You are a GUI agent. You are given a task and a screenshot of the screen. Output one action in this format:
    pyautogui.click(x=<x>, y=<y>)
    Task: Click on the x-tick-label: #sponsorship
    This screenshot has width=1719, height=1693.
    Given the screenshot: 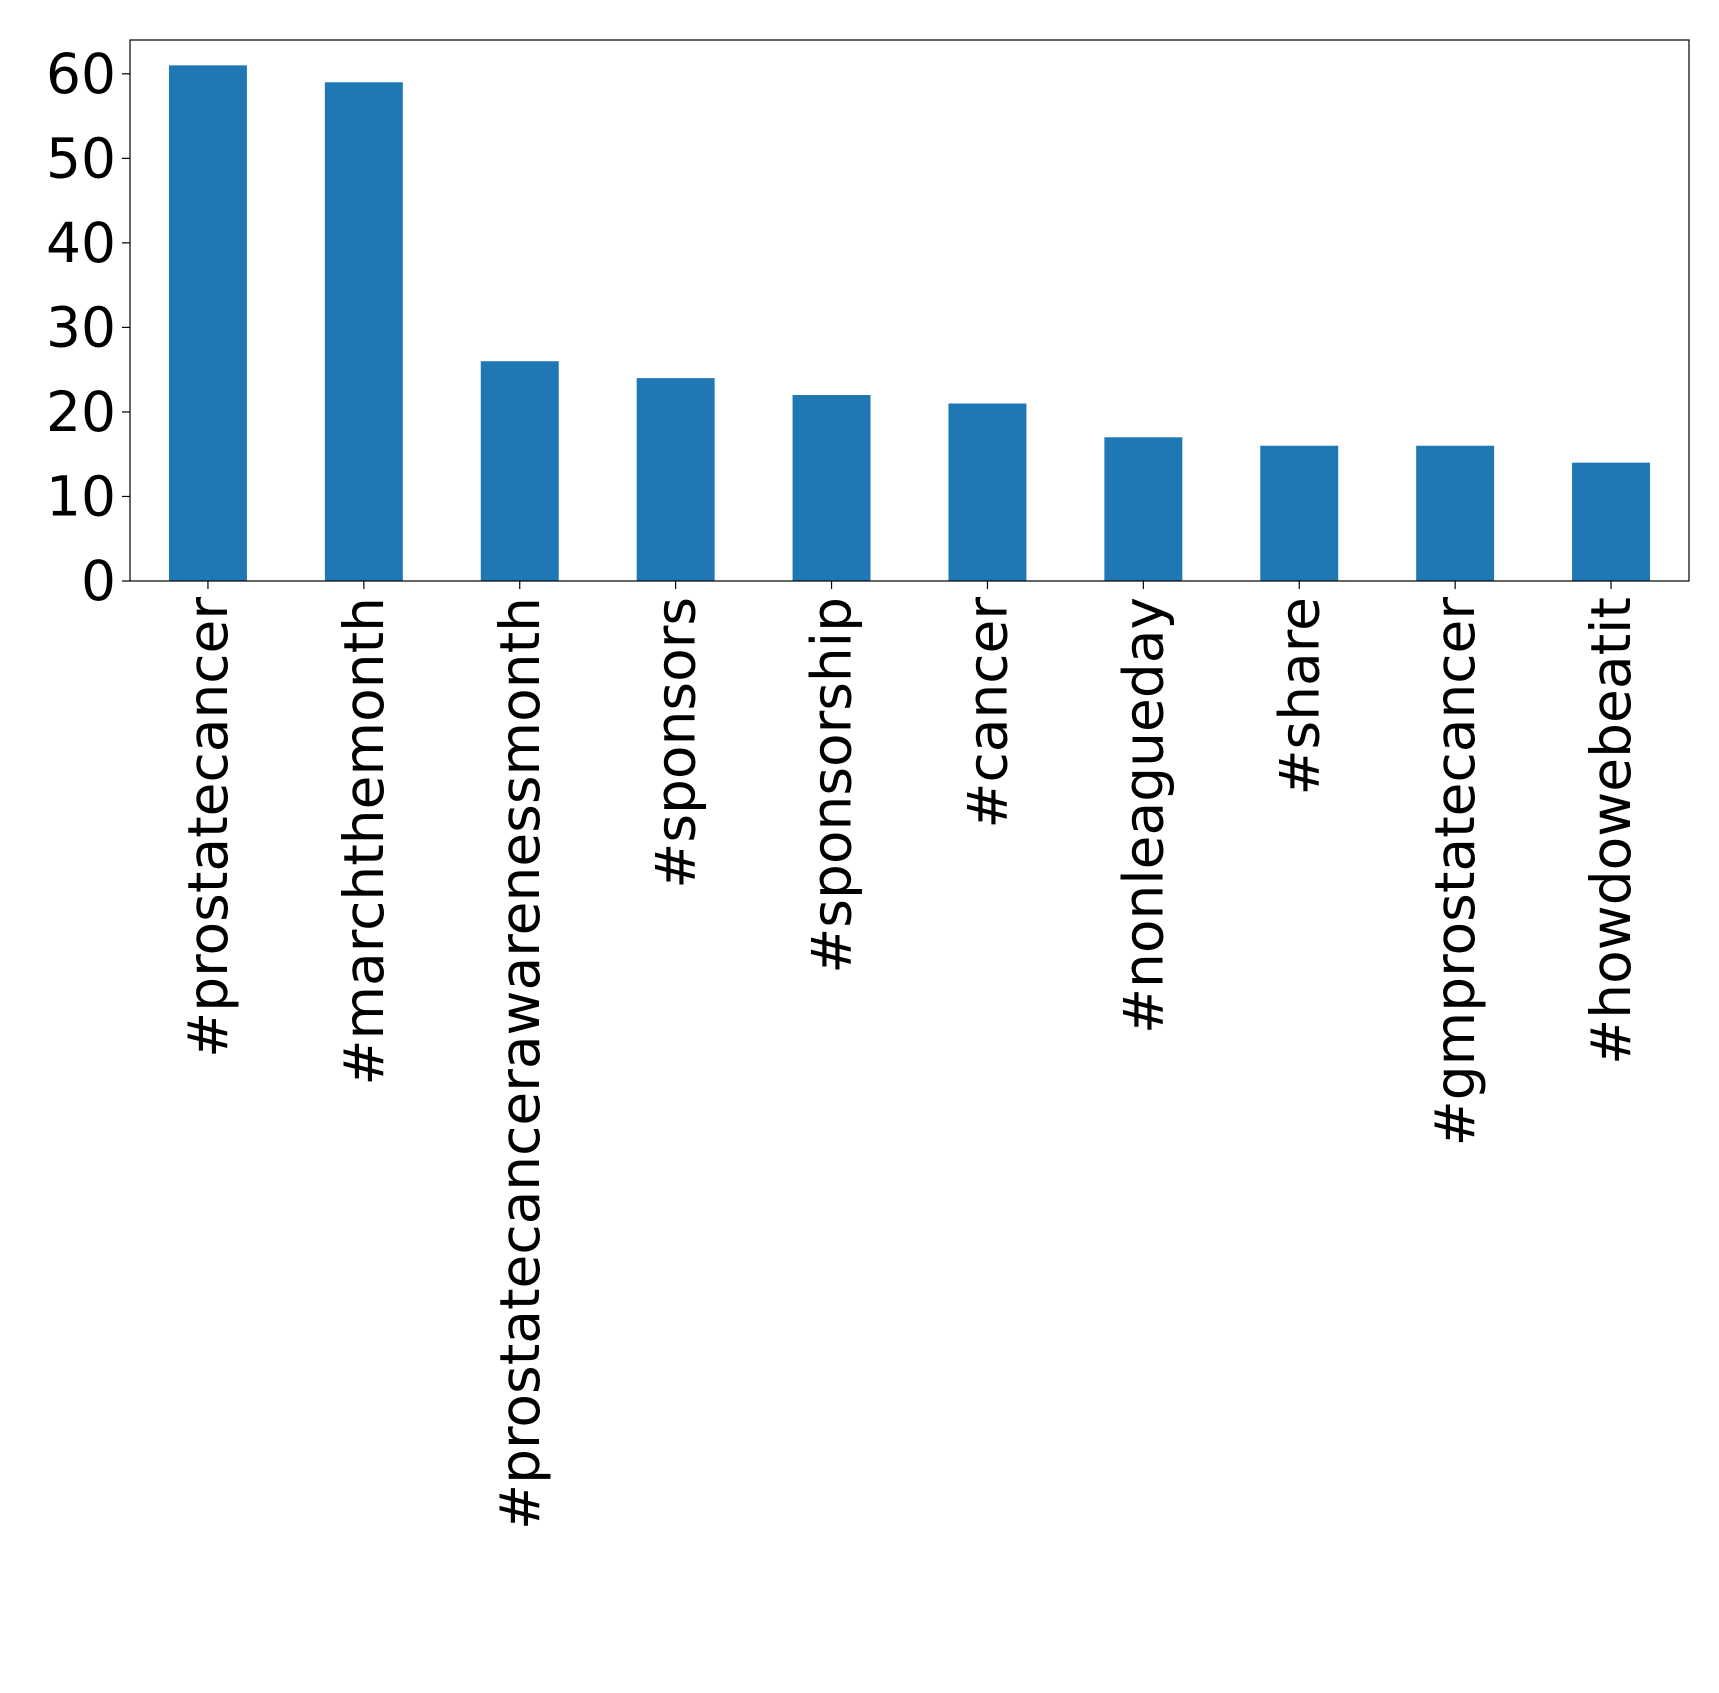 What is the action you would take?
    pyautogui.click(x=832, y=785)
    